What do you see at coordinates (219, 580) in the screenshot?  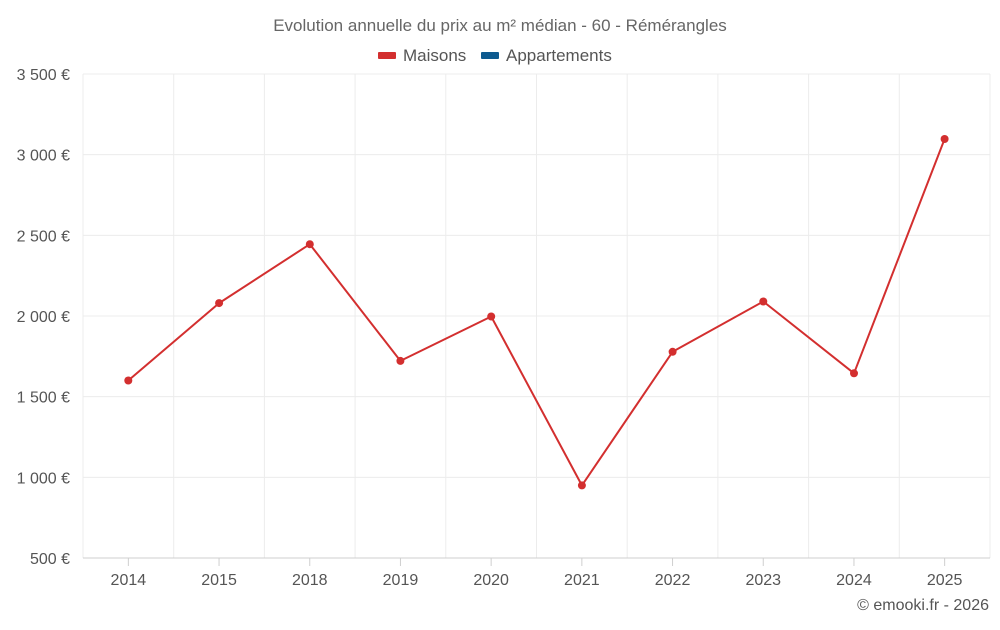 I see `x-tick-label: 2015` at bounding box center [219, 580].